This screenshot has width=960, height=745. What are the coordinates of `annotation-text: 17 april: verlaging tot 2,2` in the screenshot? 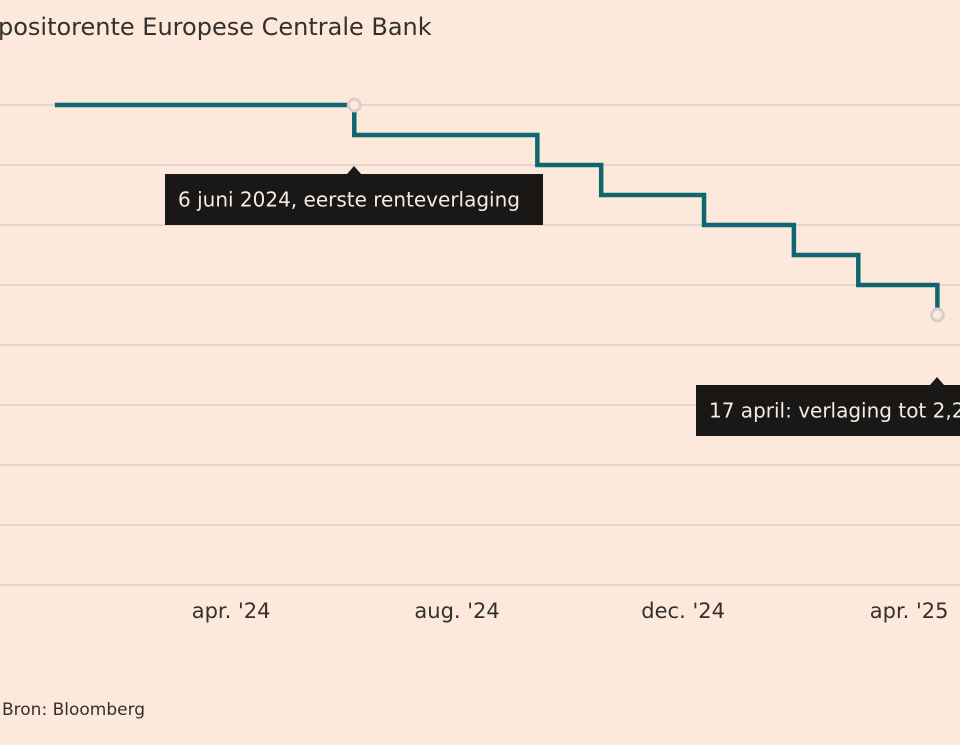 It's located at (834, 411).